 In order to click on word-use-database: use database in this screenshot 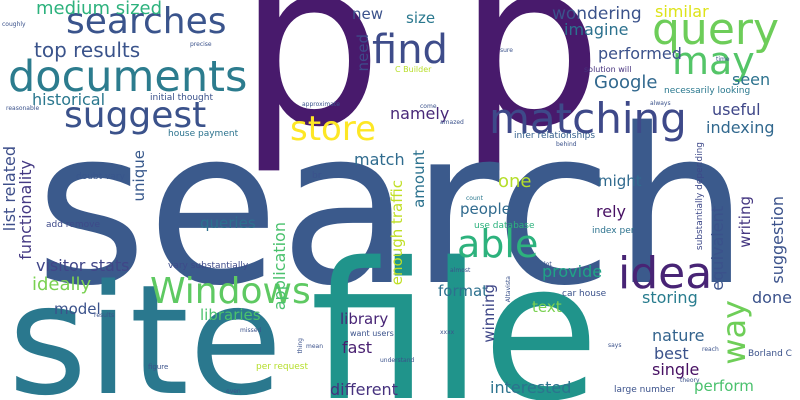, I will do `click(504, 226)`.